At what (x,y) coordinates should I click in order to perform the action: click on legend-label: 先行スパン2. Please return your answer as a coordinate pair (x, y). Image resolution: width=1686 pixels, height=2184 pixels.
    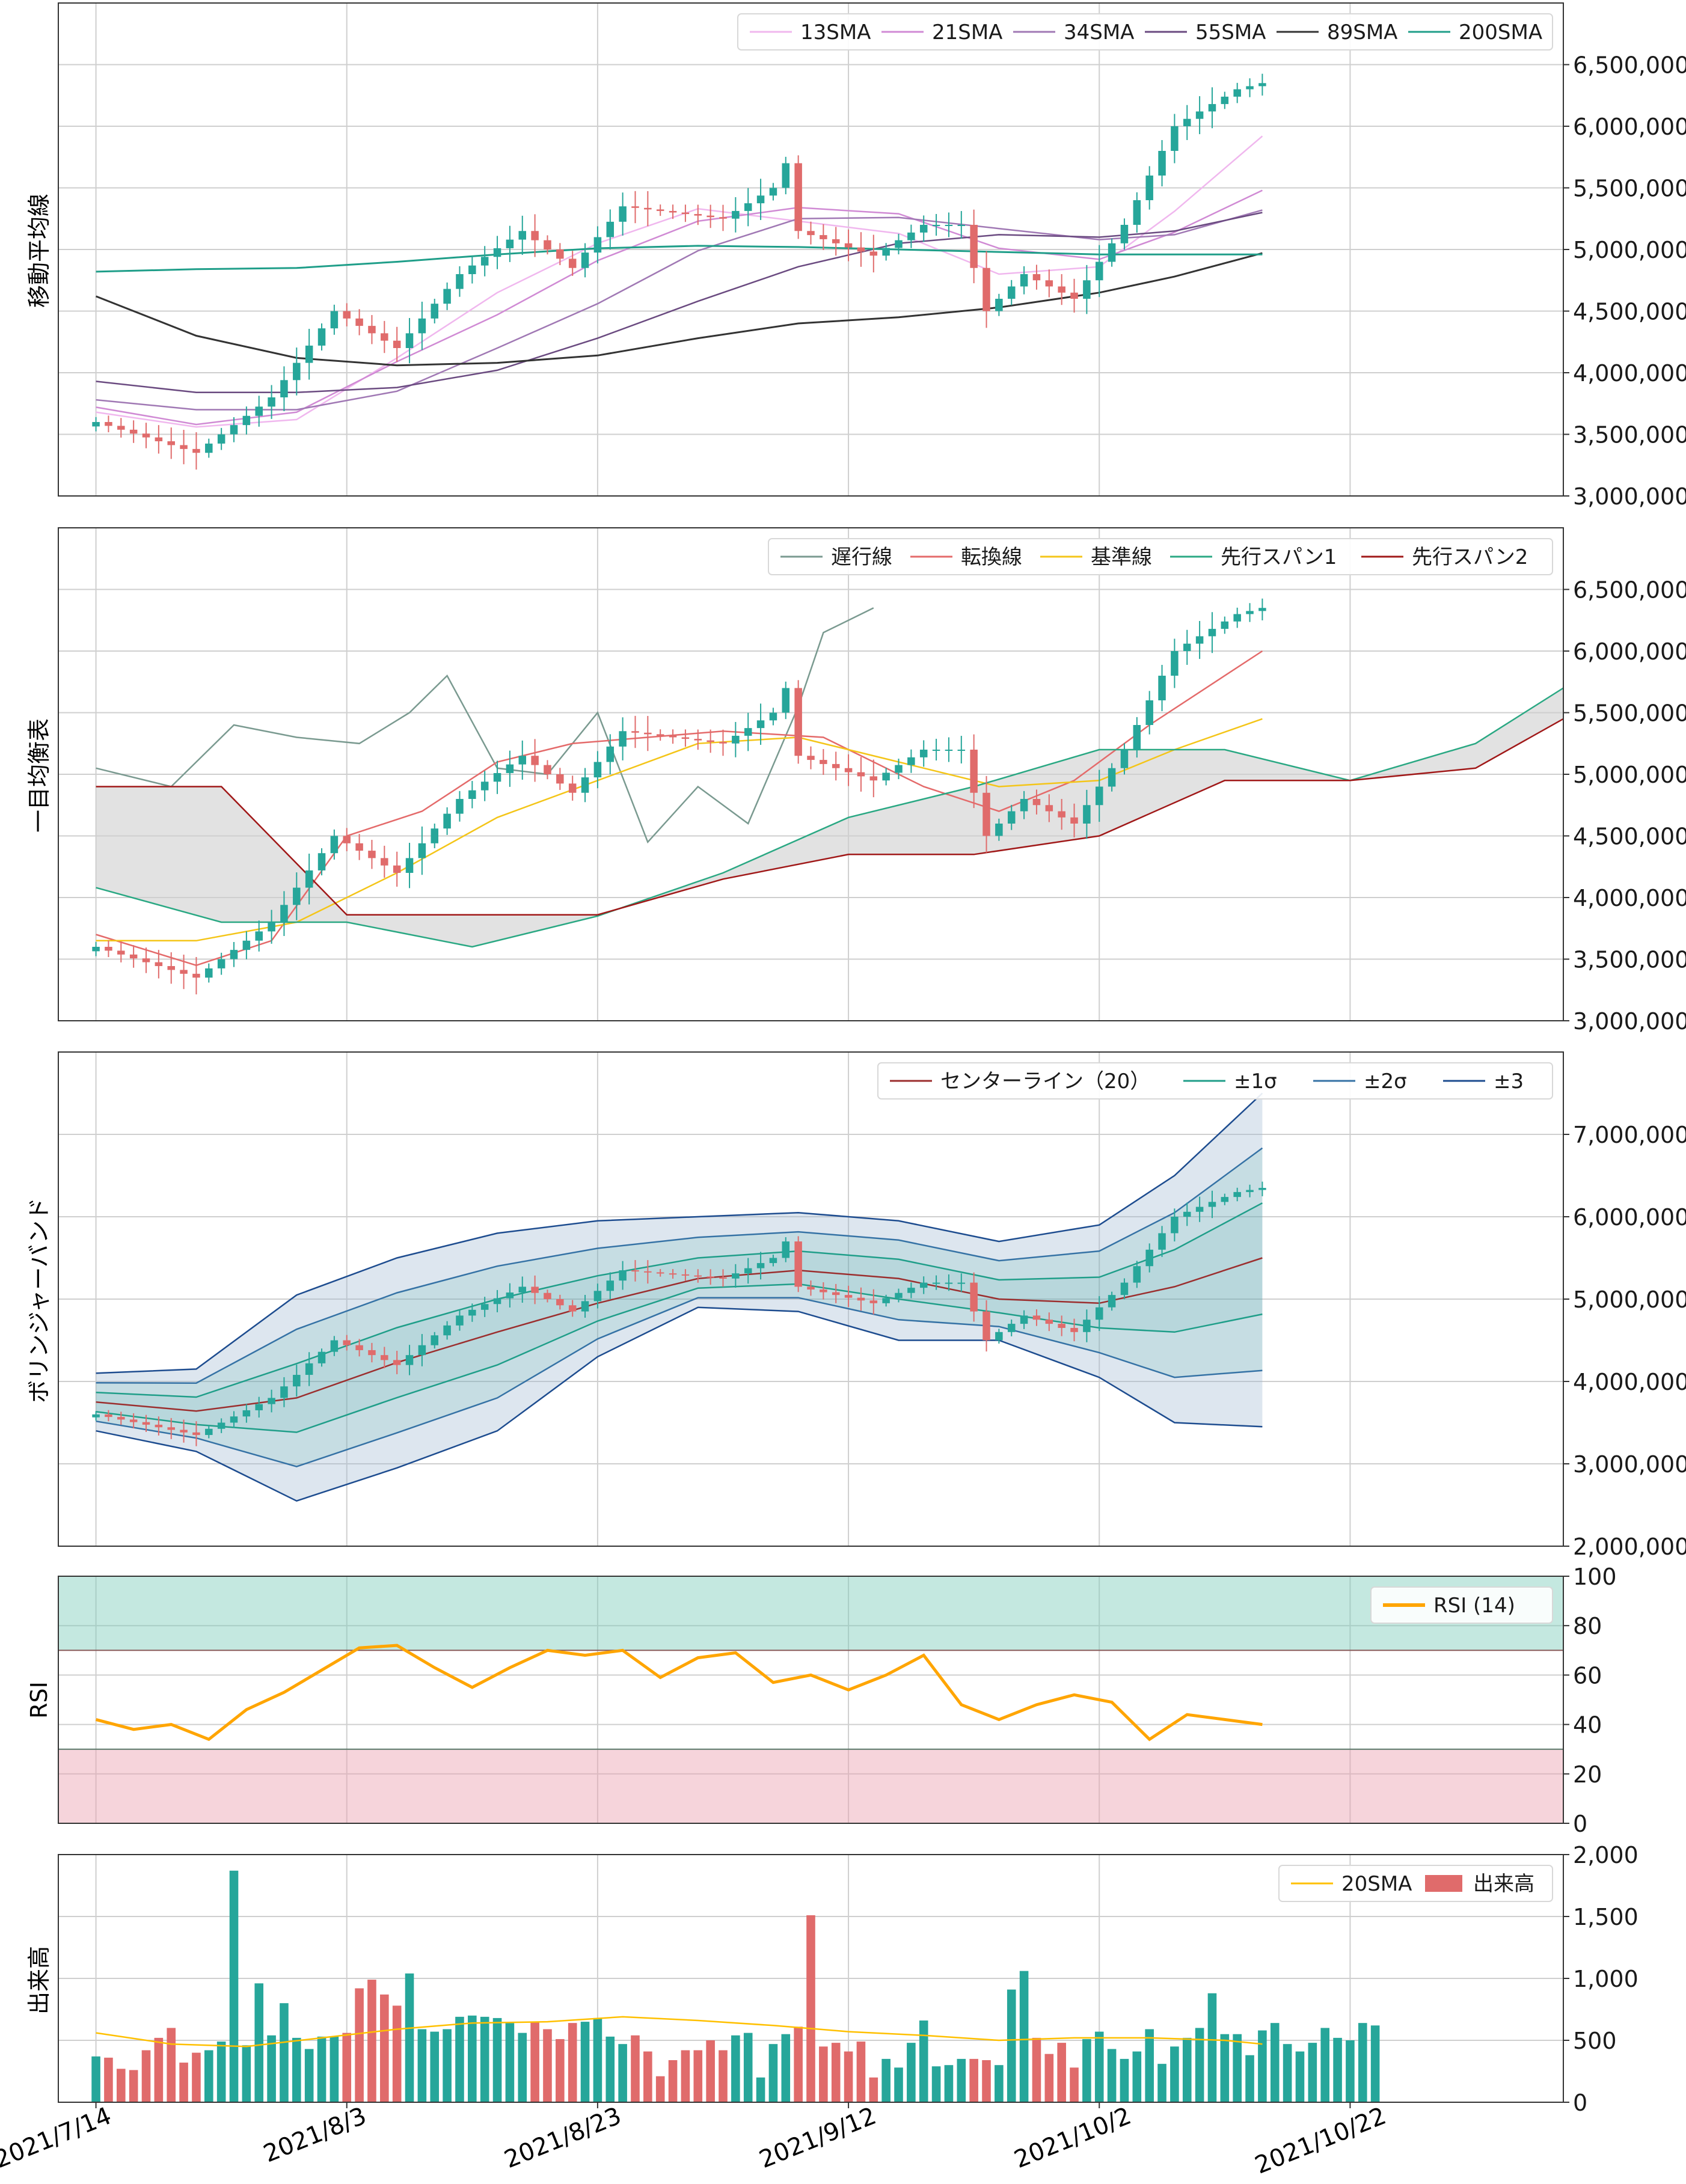
    Looking at the image, I should click on (1470, 557).